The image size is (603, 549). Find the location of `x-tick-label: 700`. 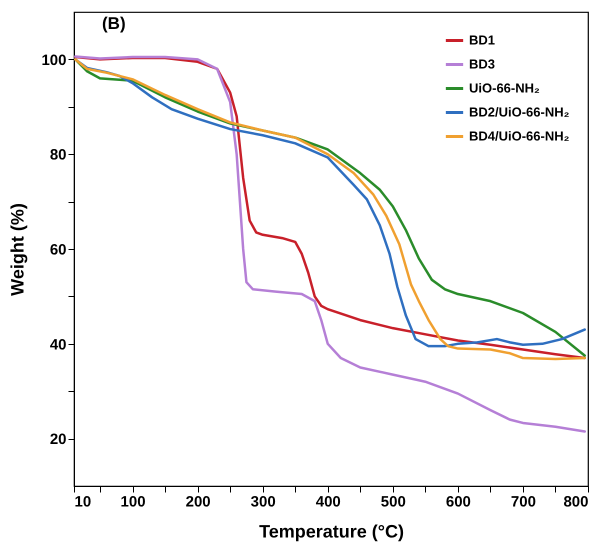

x-tick-label: 700 is located at coordinates (523, 502).